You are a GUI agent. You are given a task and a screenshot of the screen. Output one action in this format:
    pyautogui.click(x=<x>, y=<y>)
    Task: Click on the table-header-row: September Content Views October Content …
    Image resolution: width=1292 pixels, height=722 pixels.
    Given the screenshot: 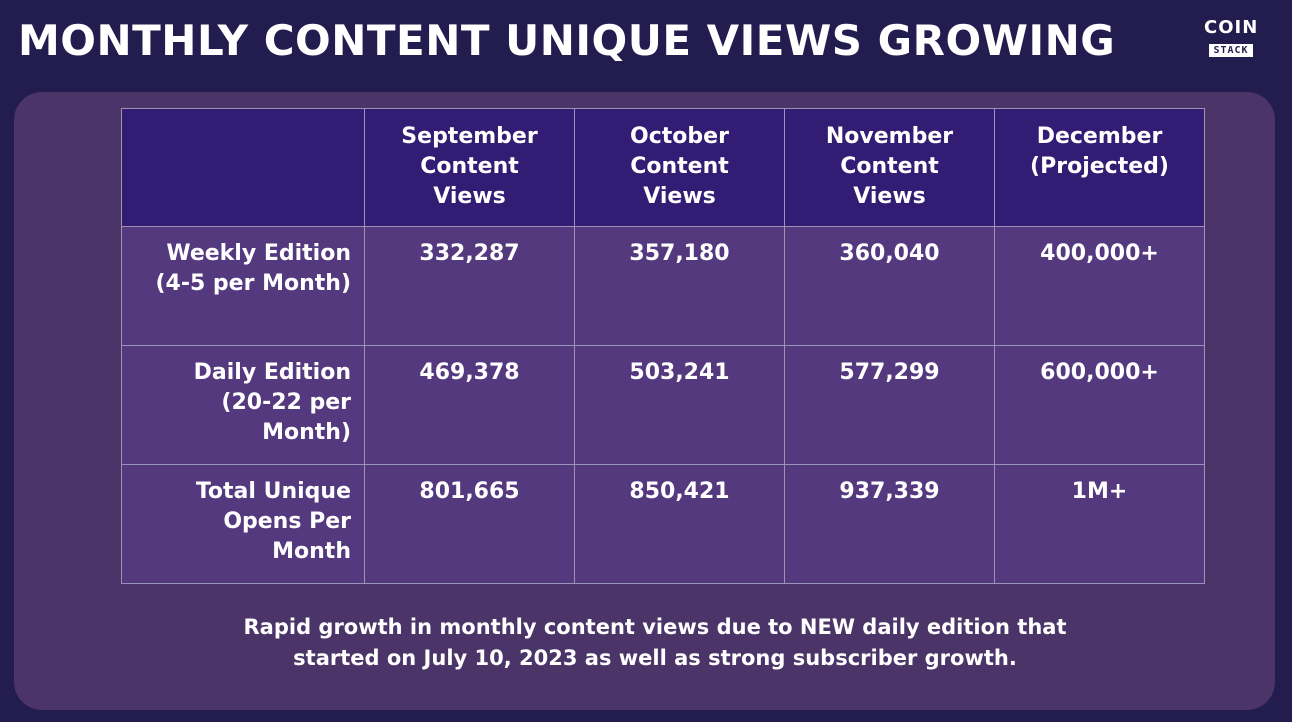 What is the action you would take?
    pyautogui.click(x=663, y=167)
    